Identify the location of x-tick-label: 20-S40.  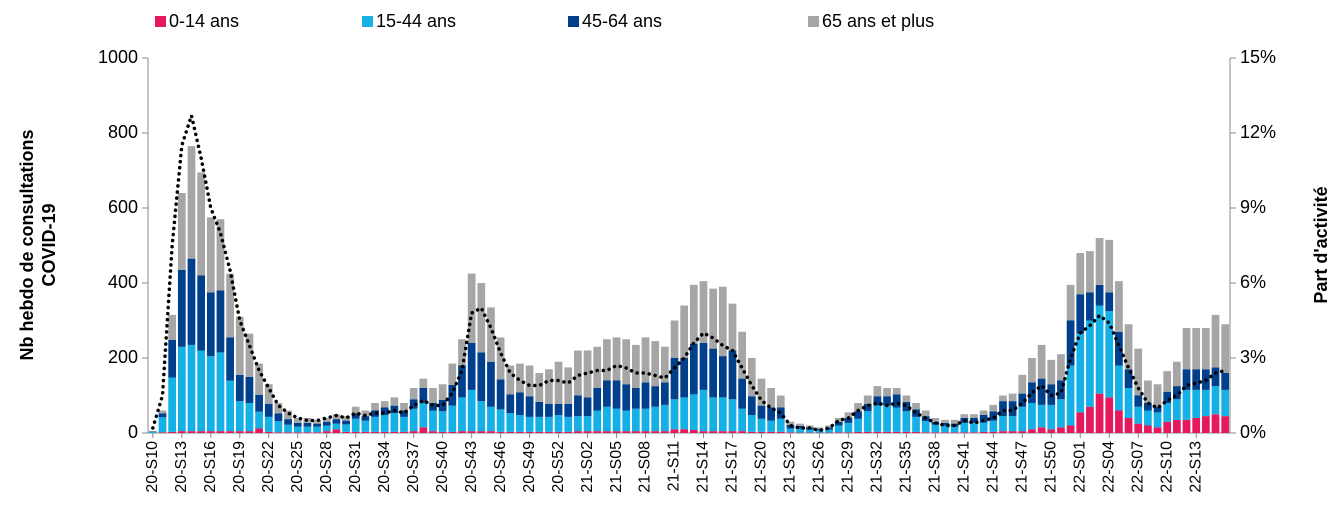
(442, 467).